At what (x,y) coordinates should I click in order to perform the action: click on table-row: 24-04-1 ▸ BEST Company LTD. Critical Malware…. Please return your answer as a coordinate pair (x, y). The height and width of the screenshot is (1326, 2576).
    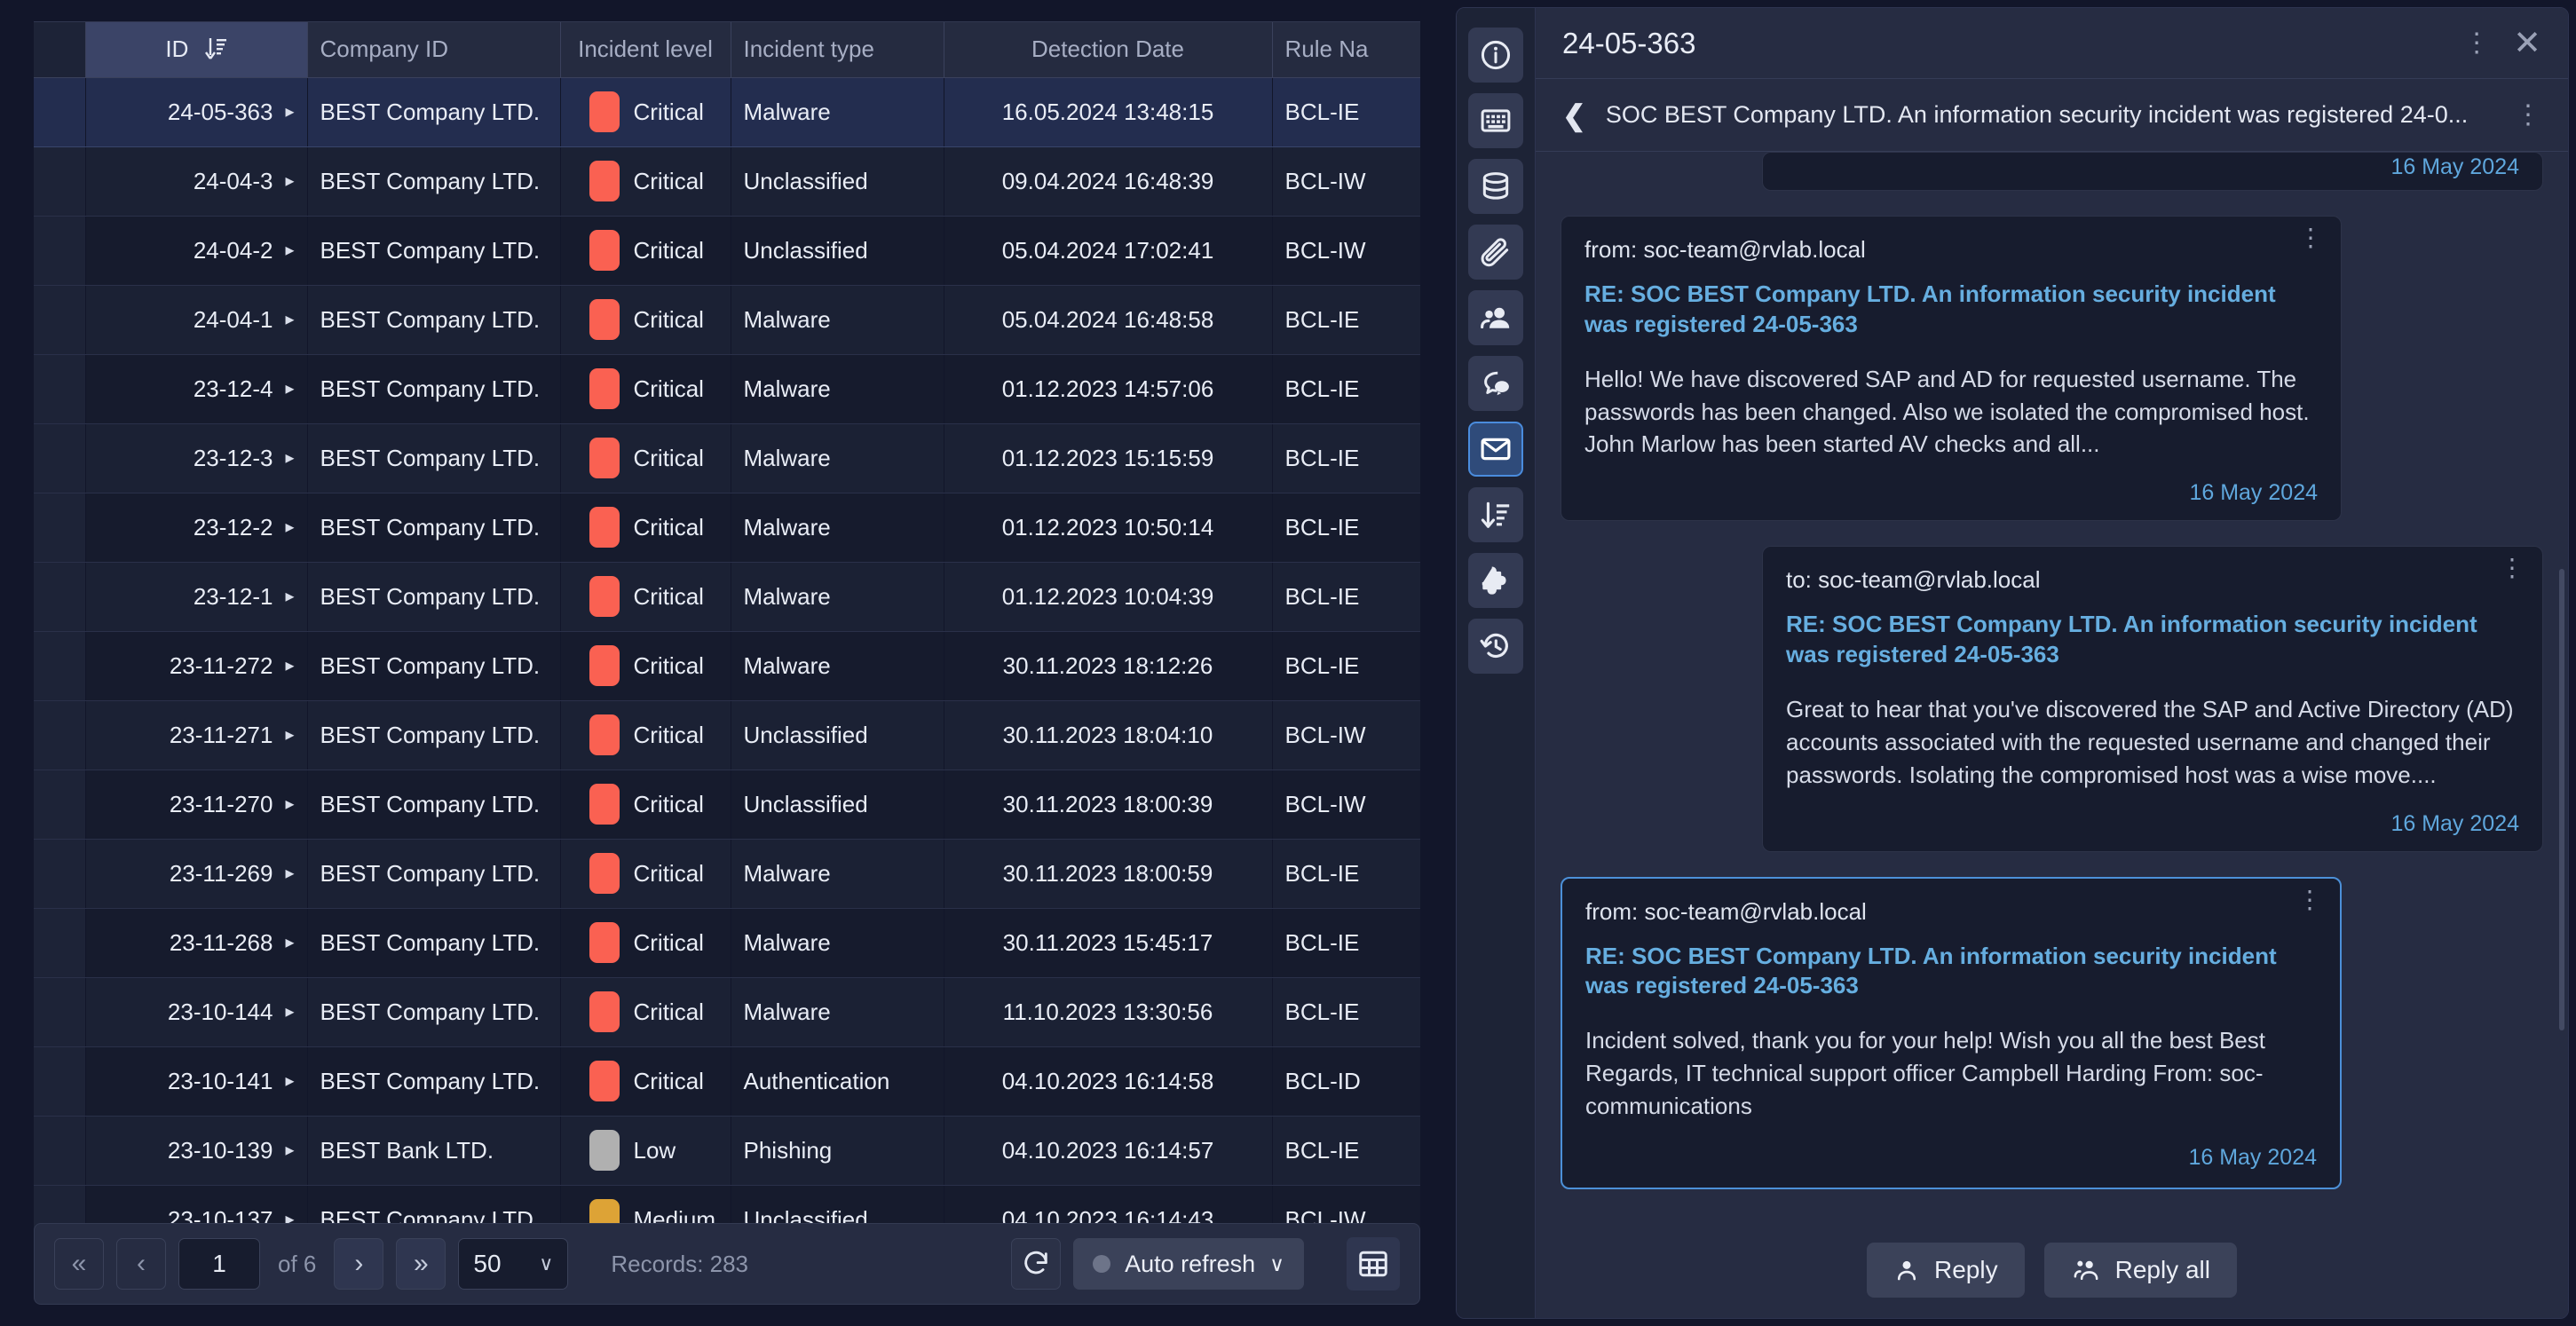
    Looking at the image, I should click on (727, 320).